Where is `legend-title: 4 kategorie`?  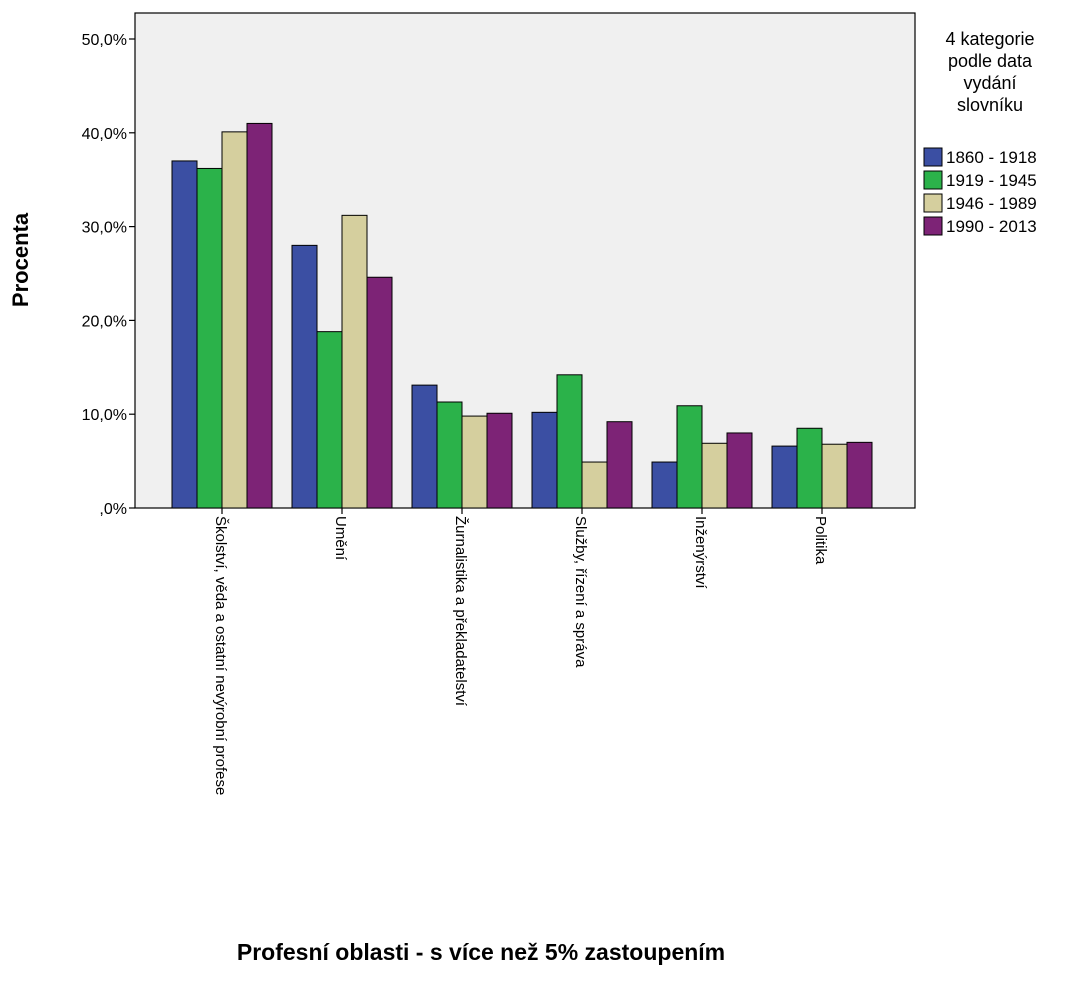 legend-title: 4 kategorie is located at coordinates (989, 39).